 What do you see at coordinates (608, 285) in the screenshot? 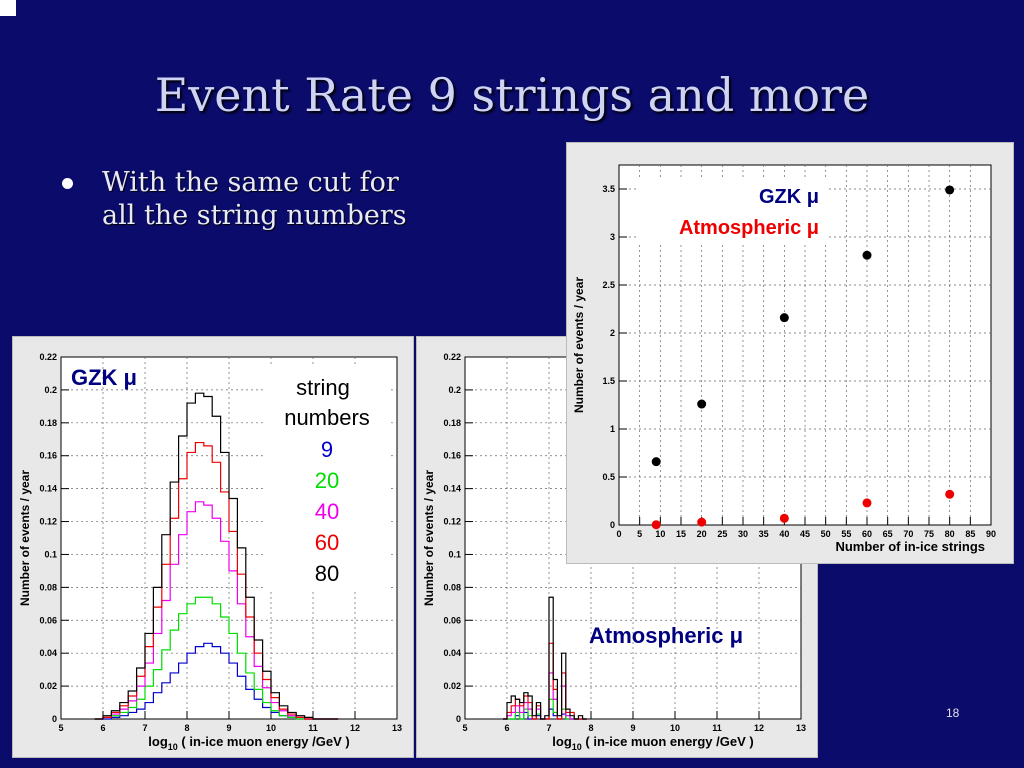
I see `y-tick-label: 2.5` at bounding box center [608, 285].